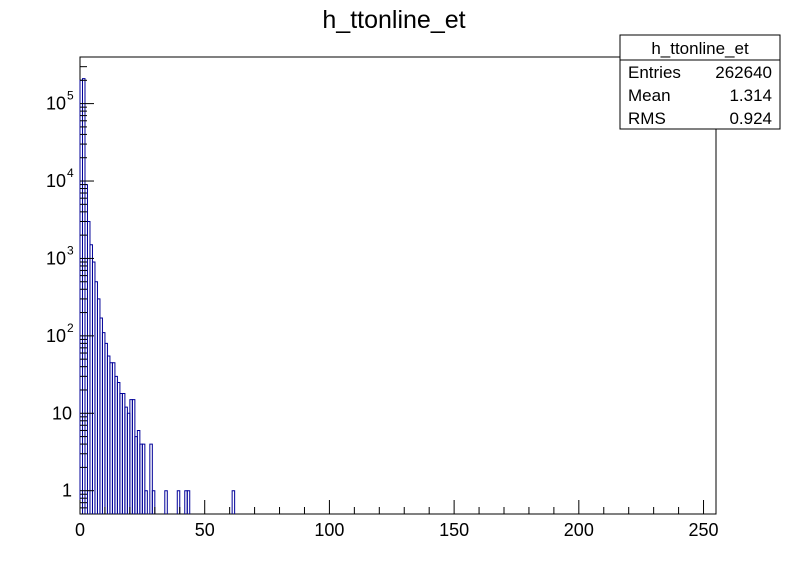 This screenshot has height=572, width=796. What do you see at coordinates (647, 118) in the screenshot?
I see `stats-rms-label: RMS` at bounding box center [647, 118].